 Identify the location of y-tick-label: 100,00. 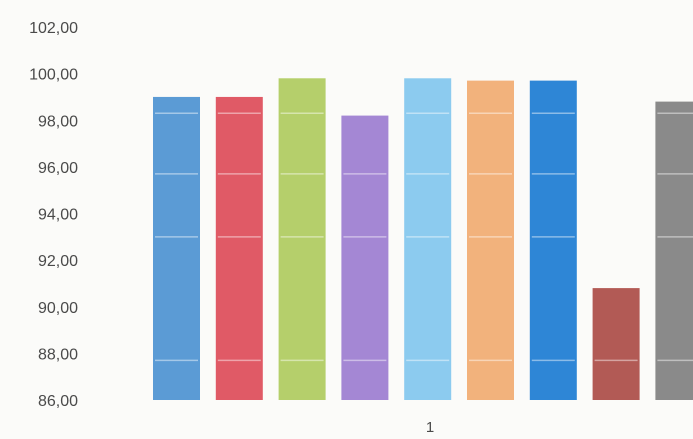
(53, 75).